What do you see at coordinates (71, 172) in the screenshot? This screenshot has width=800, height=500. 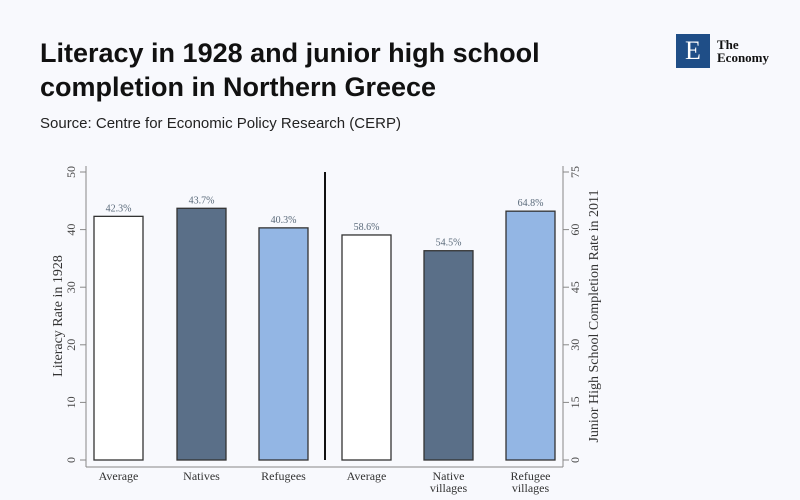 I see `left-tick-label: 50` at bounding box center [71, 172].